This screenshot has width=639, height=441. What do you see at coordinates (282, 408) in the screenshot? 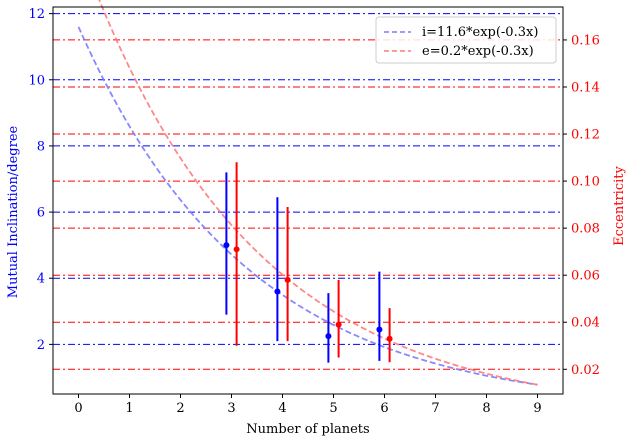
I see `x-tick-label-4: 4` at bounding box center [282, 408].